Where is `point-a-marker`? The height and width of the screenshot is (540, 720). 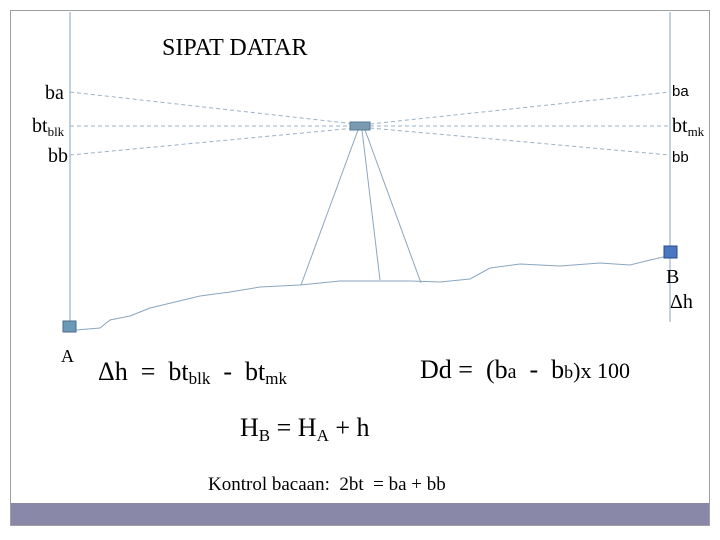 point-a-marker is located at coordinates (69, 326).